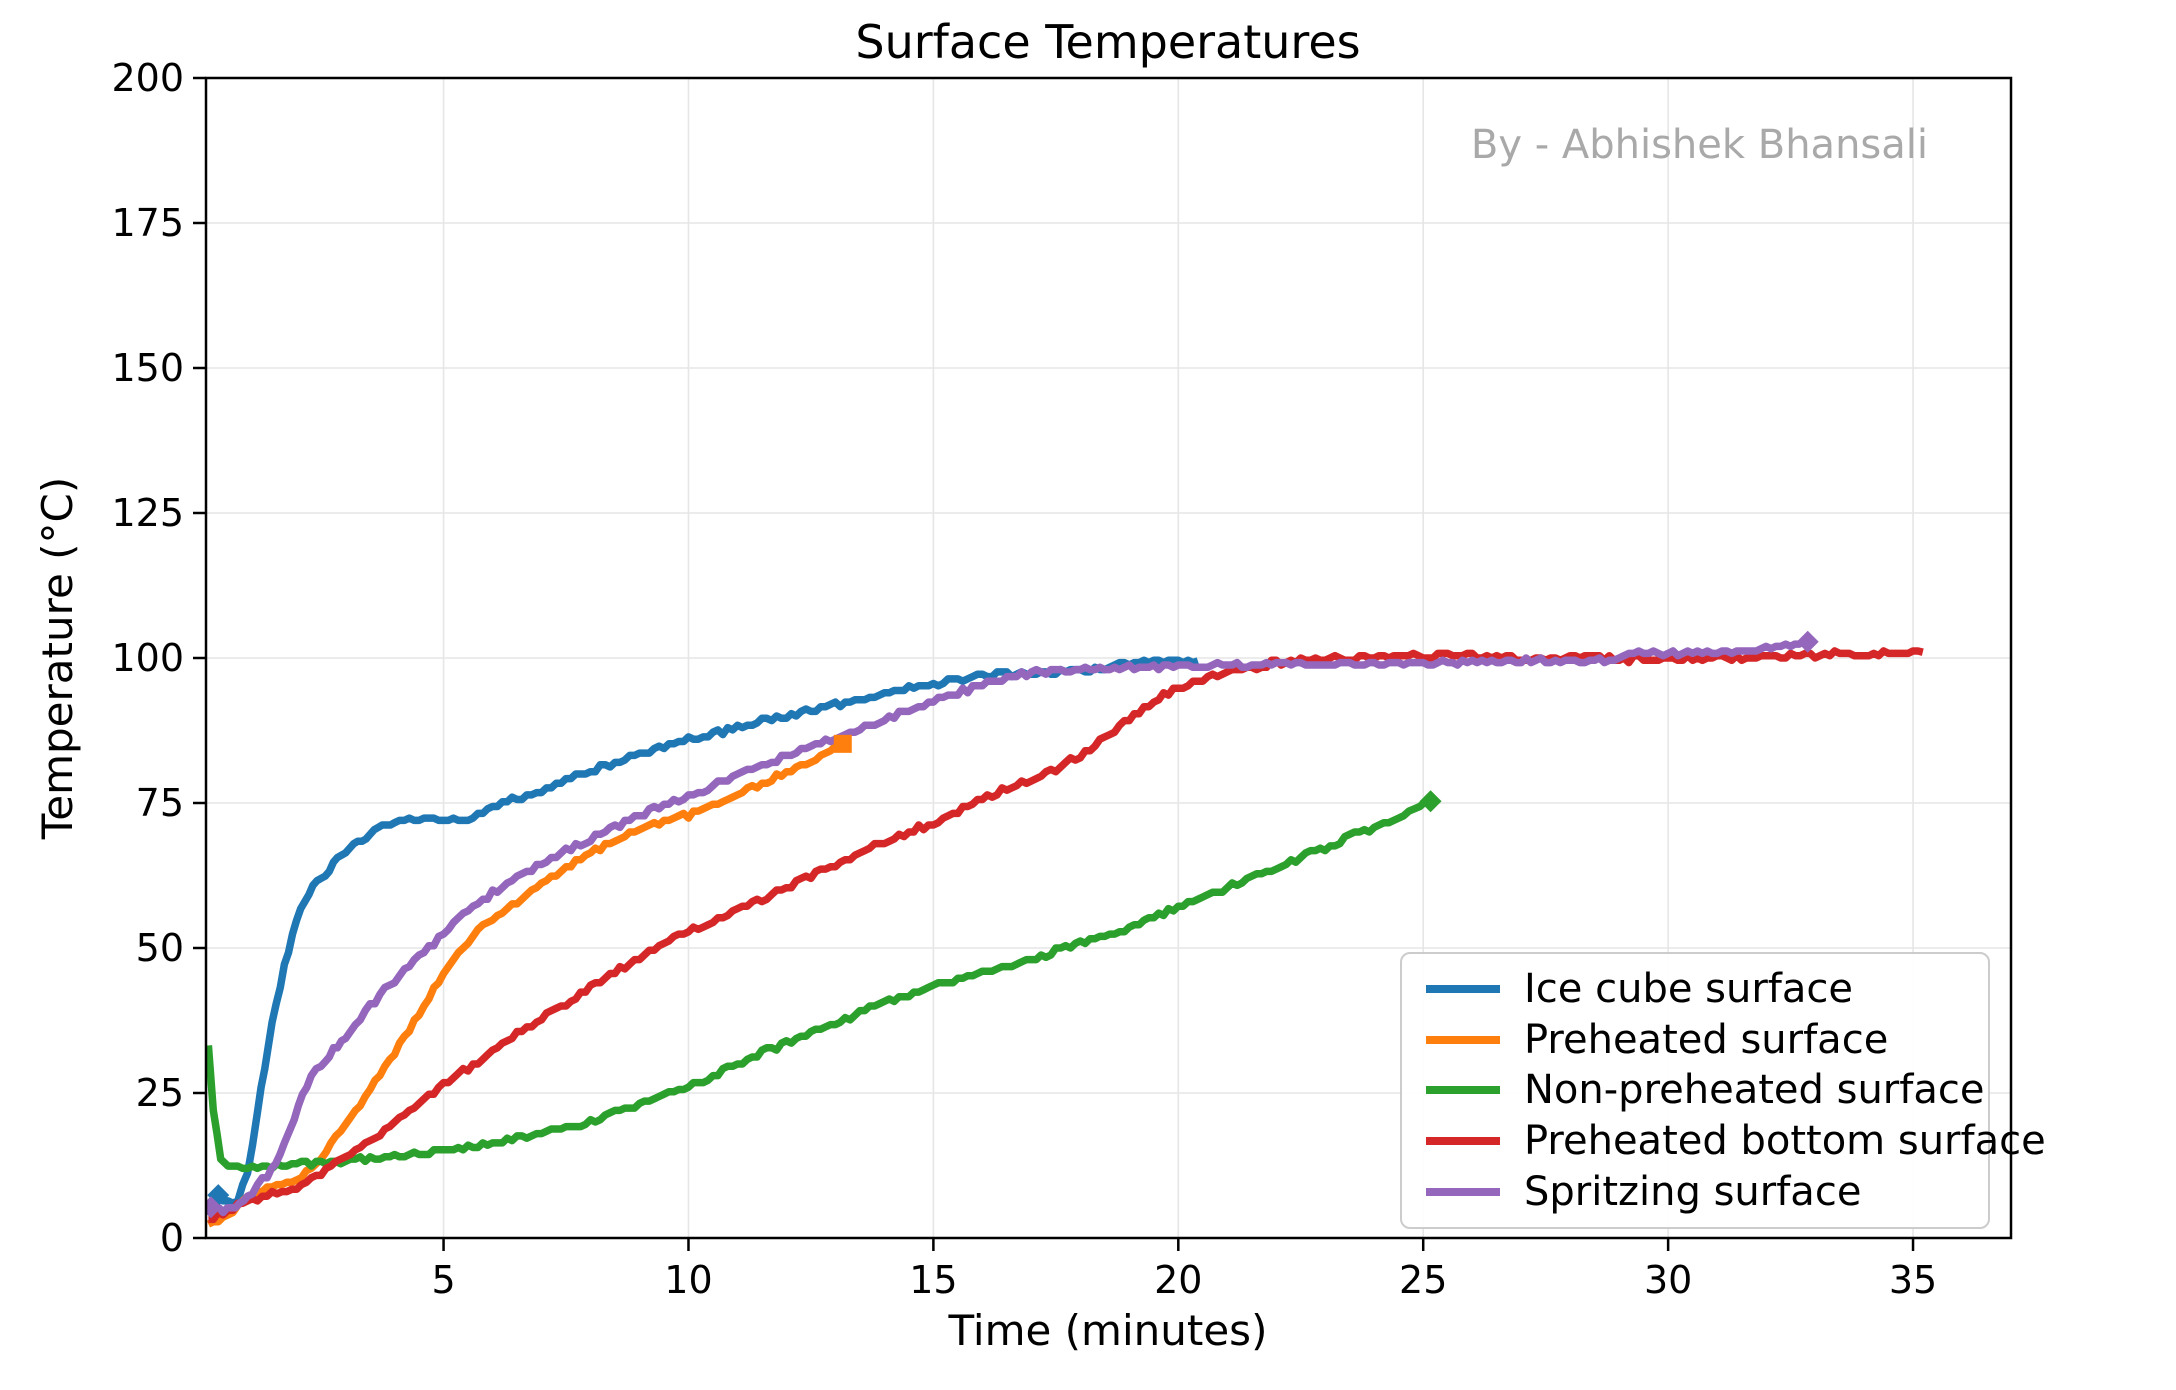 The height and width of the screenshot is (1390, 2176). What do you see at coordinates (1423, 1280) in the screenshot?
I see `x-tick-label: 25` at bounding box center [1423, 1280].